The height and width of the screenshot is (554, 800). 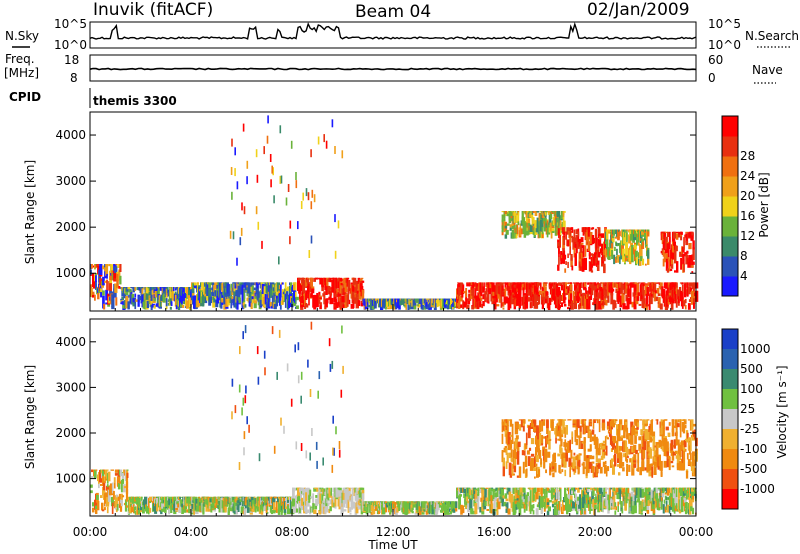 I want to click on freq-label: Freq., so click(x=20, y=59).